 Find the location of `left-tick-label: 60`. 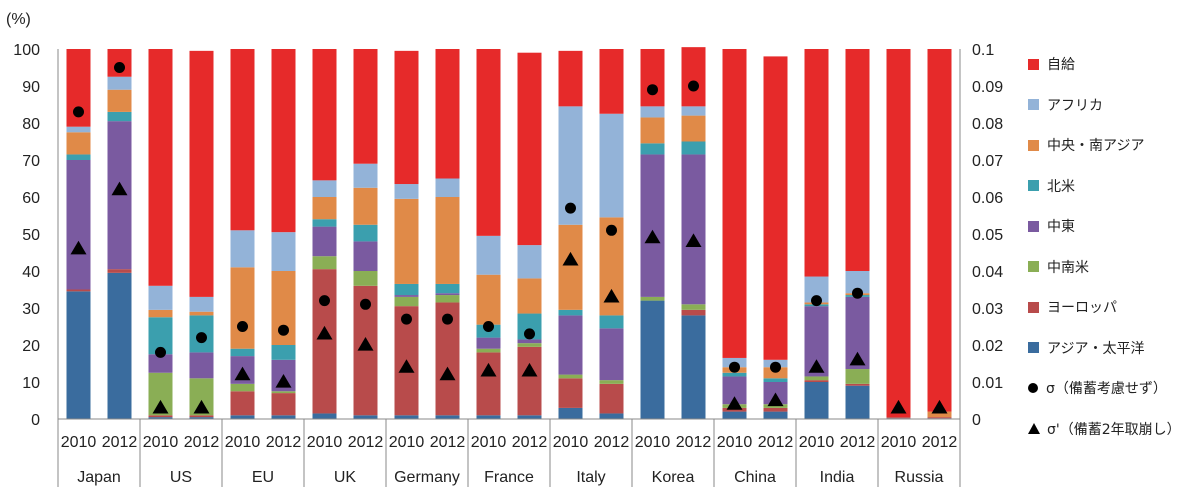

left-tick-label: 60 is located at coordinates (31, 198).